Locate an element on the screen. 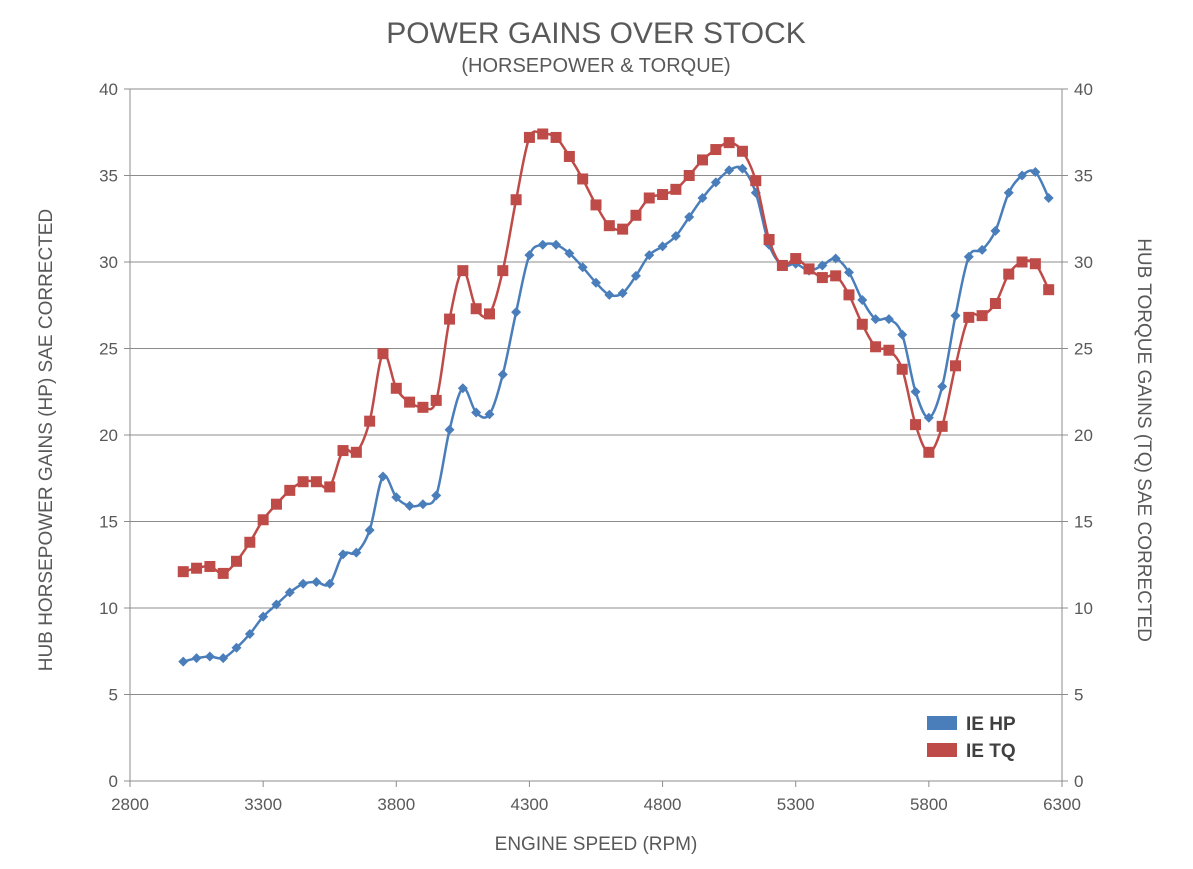  legend-label-tq: IE TQ is located at coordinates (991, 751).